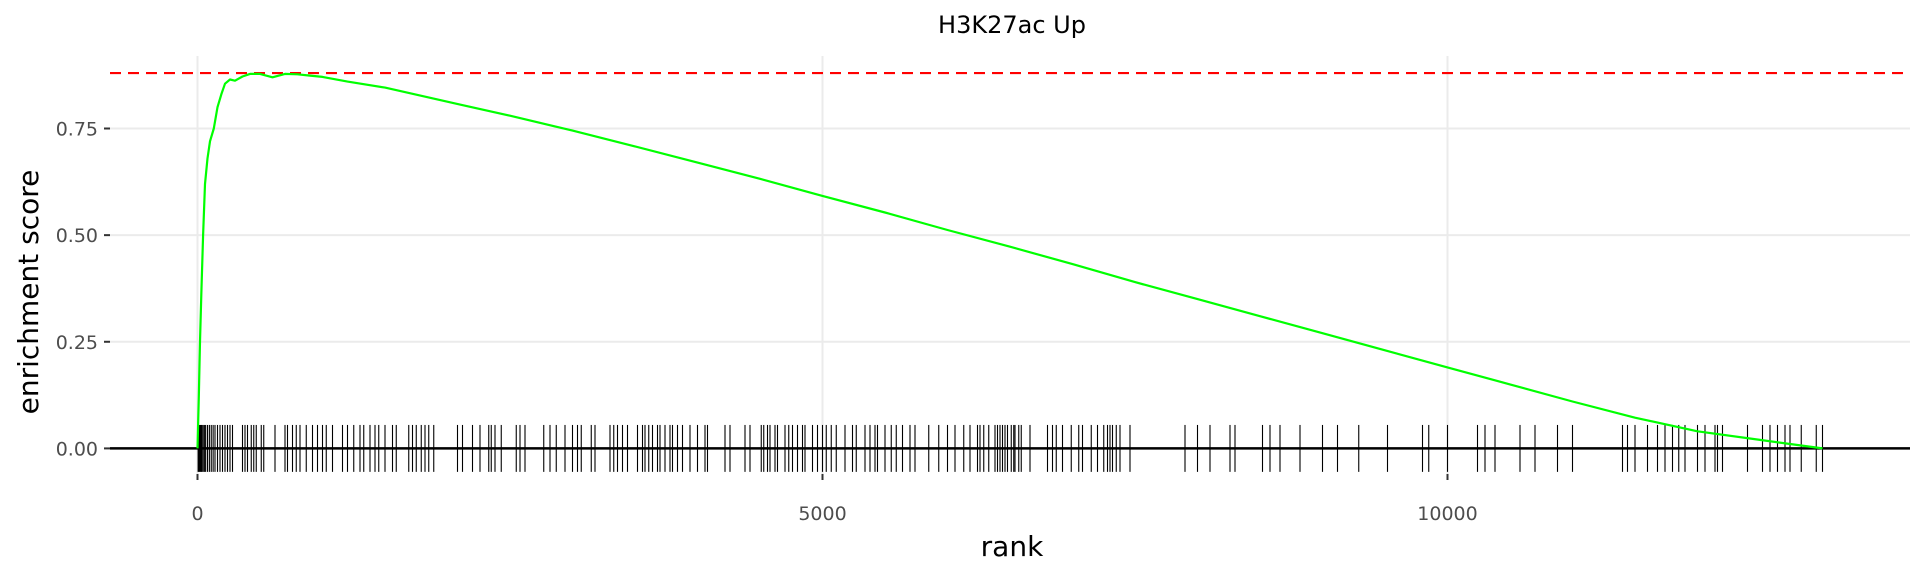 This screenshot has height=576, width=1920. What do you see at coordinates (822, 514) in the screenshot?
I see `x-tick-label: 5000` at bounding box center [822, 514].